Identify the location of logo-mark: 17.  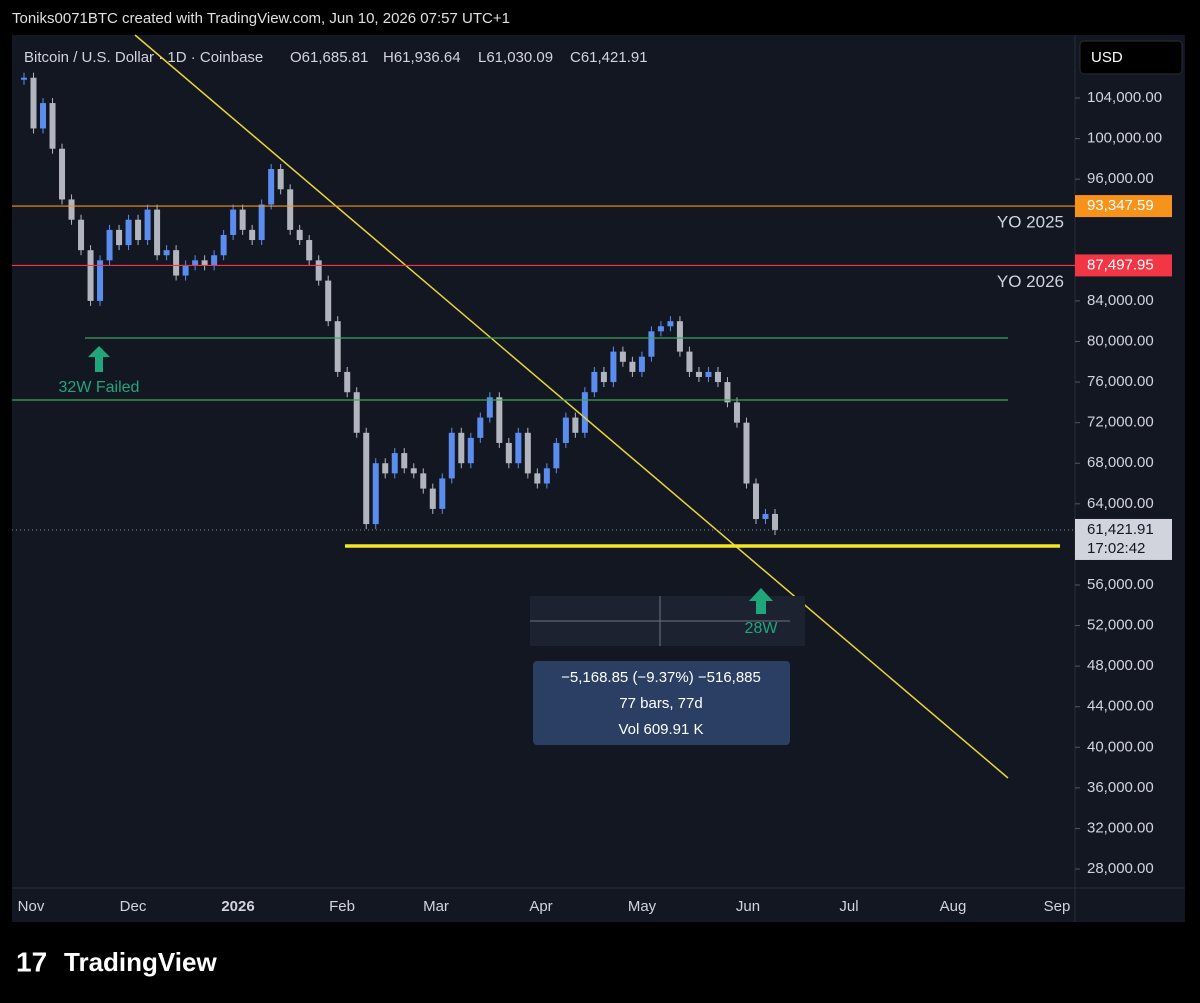
(31, 961).